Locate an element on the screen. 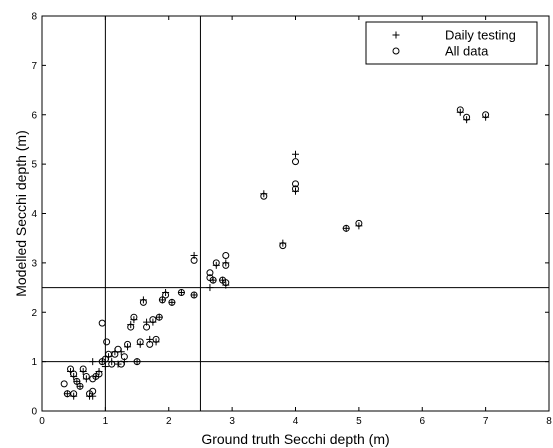 This screenshot has width=553, height=448. legend-circle-marker is located at coordinates (396, 51).